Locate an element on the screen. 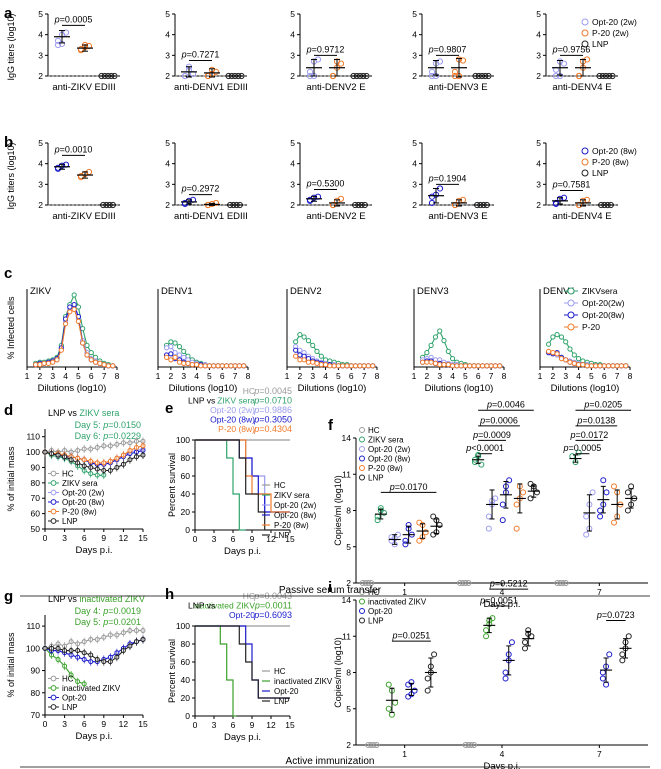 This screenshot has width=661, height=769. x-tick-label: 3 is located at coordinates (52, 376).